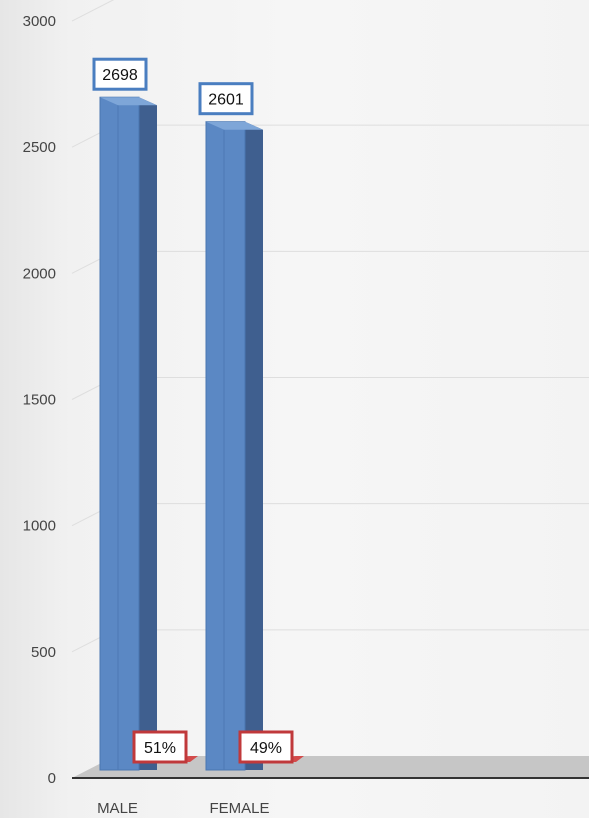  I want to click on value-label: 2601, so click(226, 100).